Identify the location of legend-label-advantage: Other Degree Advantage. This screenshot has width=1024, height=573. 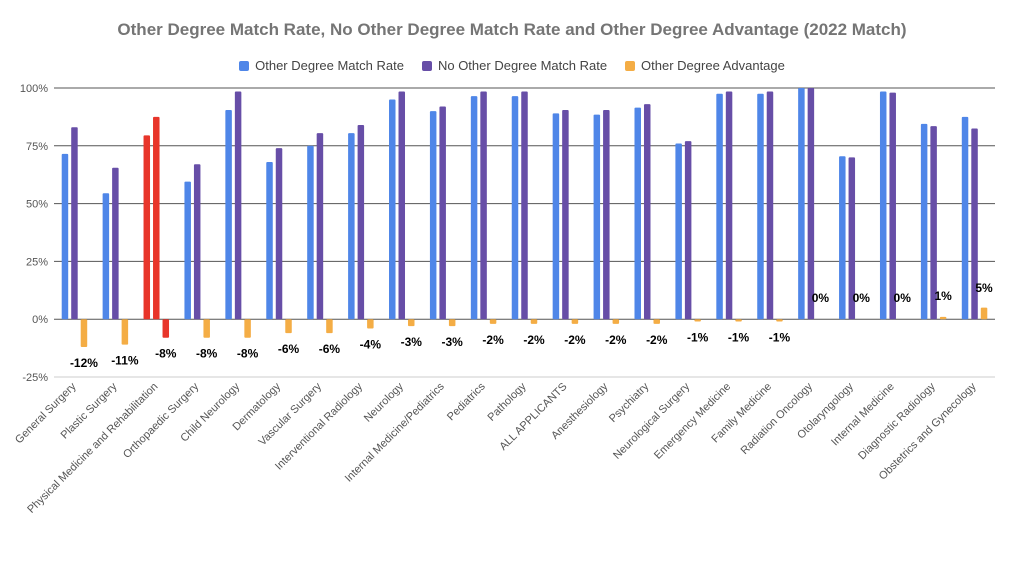
(713, 65).